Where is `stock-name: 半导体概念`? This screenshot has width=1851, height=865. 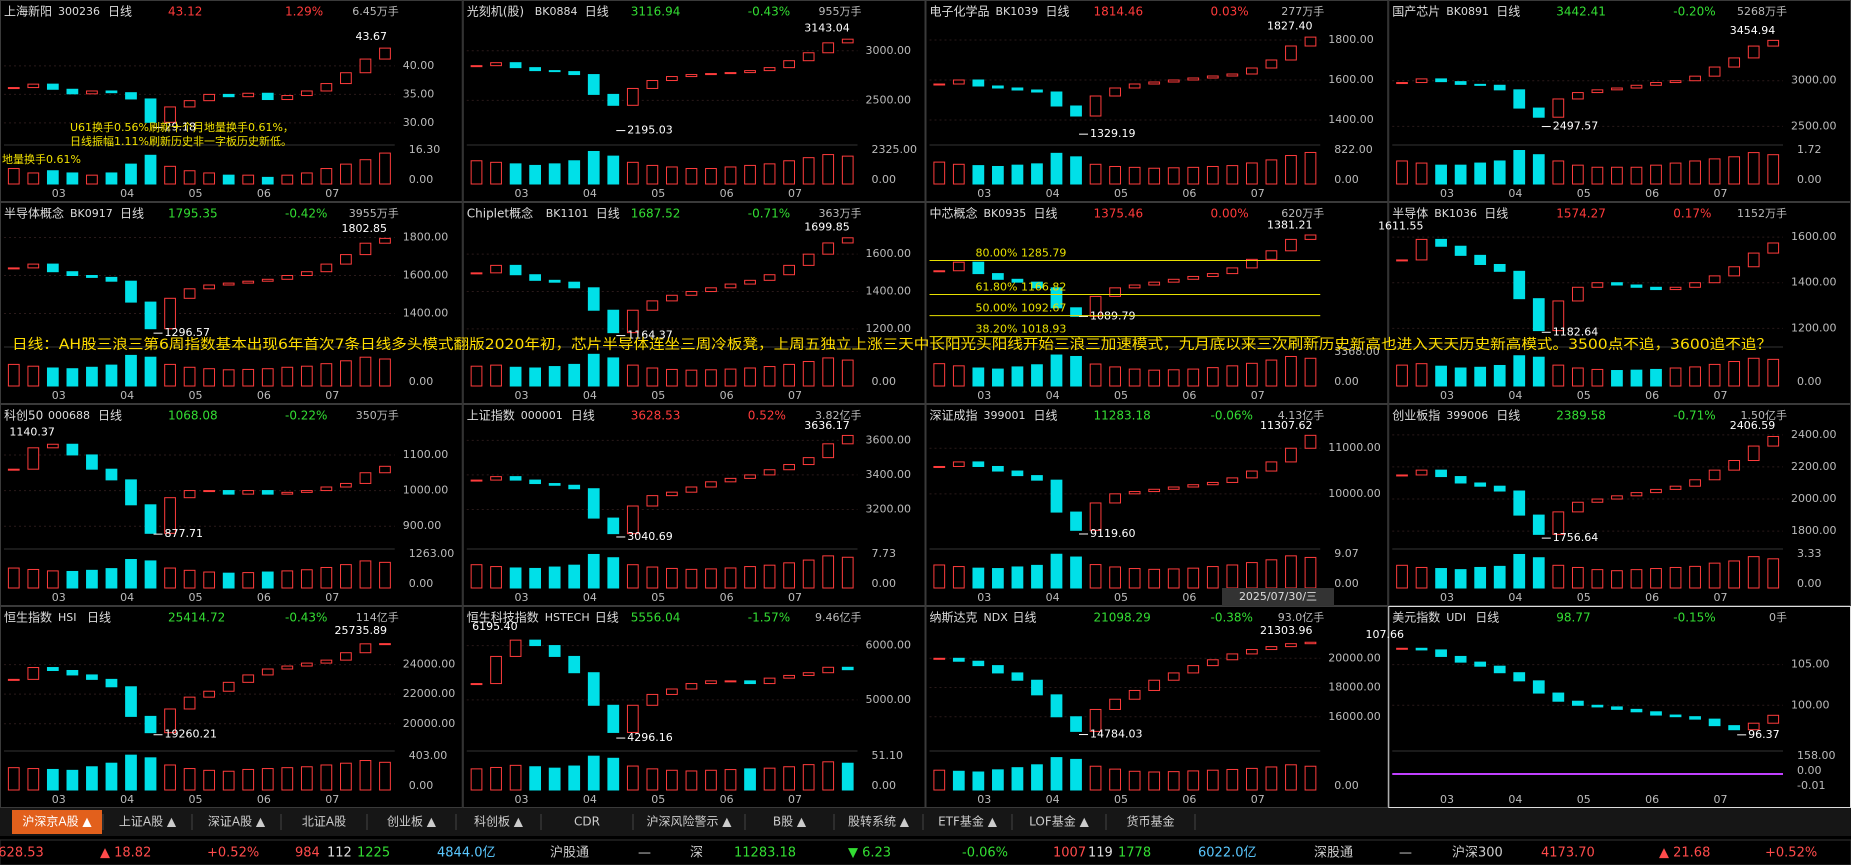 stock-name: 半导体概念 is located at coordinates (34, 213).